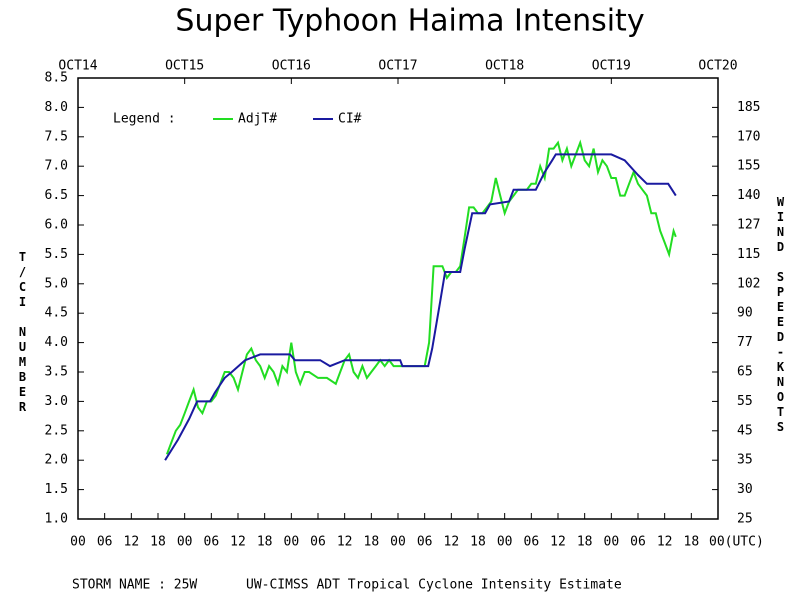  I want to click on y-tick-label: 6.0, so click(56, 225).